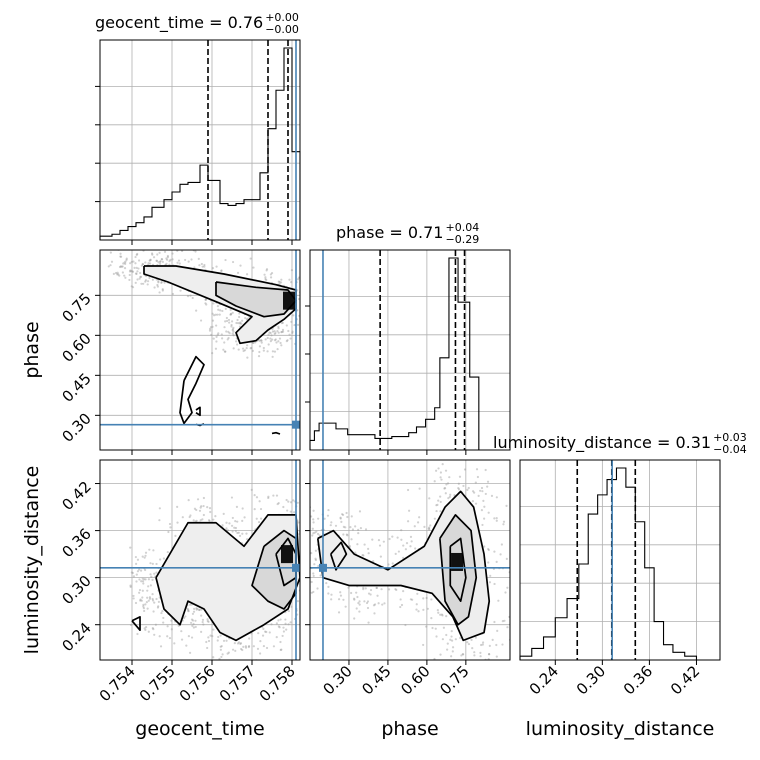 This screenshot has height=760, width=760. I want to click on x-tick-label: 0.60, so click(415, 680).